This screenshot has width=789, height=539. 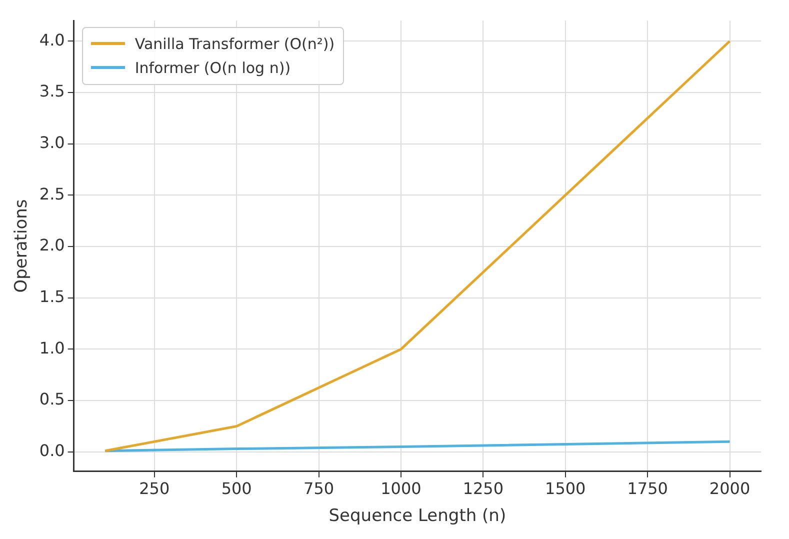 What do you see at coordinates (52, 296) in the screenshot?
I see `y-tick-label: 1.5` at bounding box center [52, 296].